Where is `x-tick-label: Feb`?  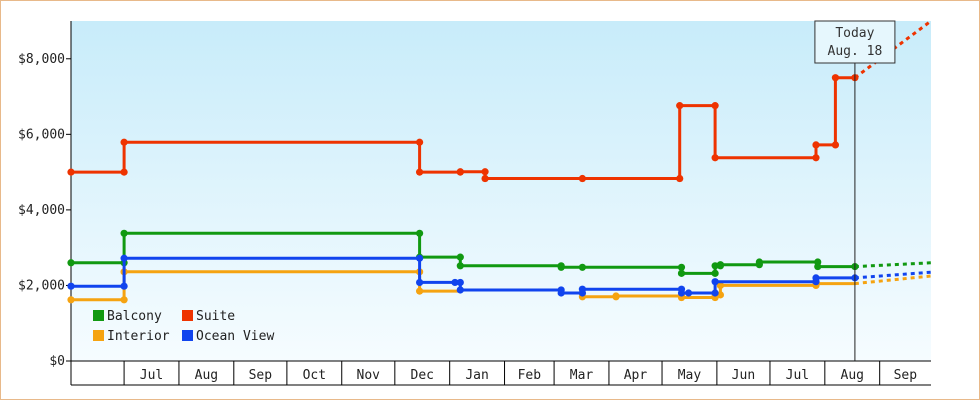 x-tick-label: Feb is located at coordinates (530, 375).